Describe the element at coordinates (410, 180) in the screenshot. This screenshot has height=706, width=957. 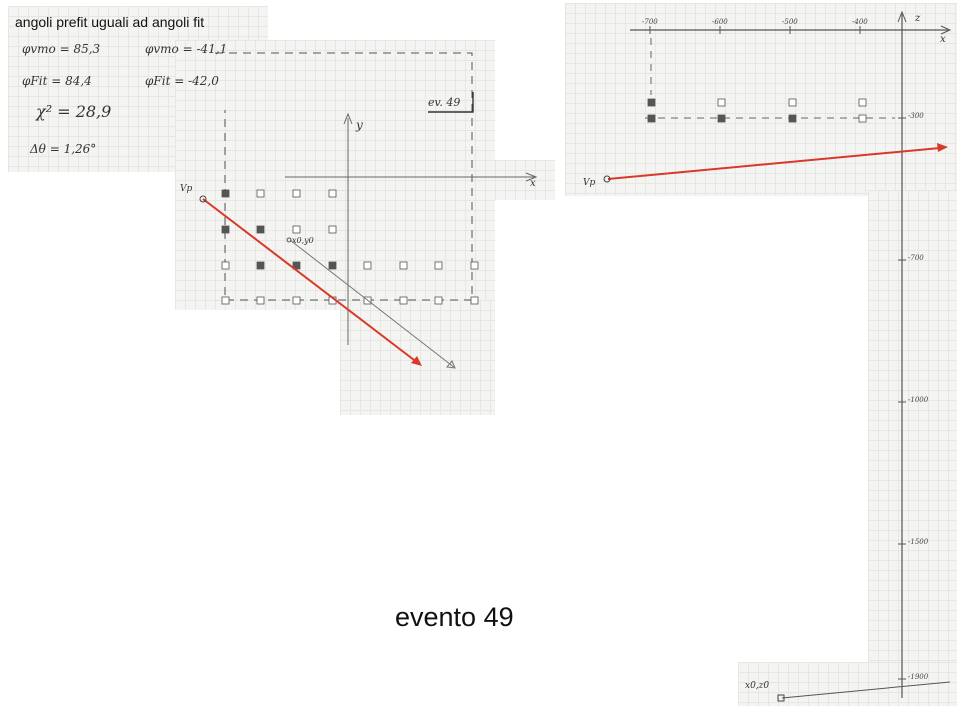
I see `left-view-paper-ext` at that location.